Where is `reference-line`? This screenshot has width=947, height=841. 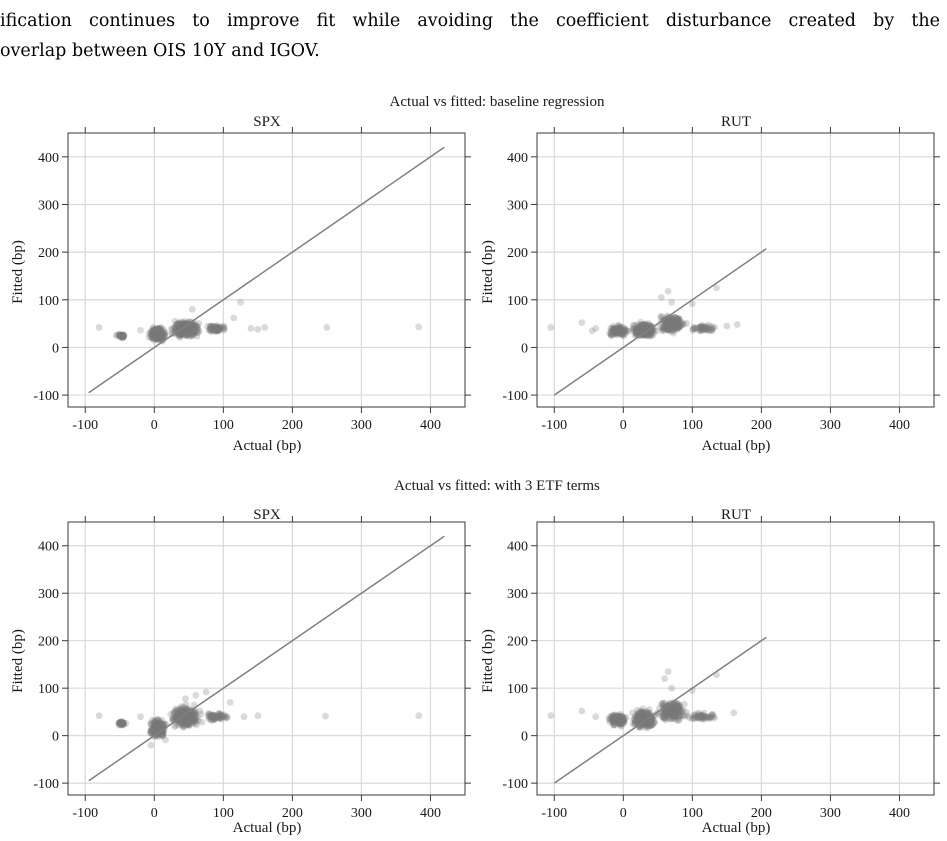 reference-line is located at coordinates (660, 710).